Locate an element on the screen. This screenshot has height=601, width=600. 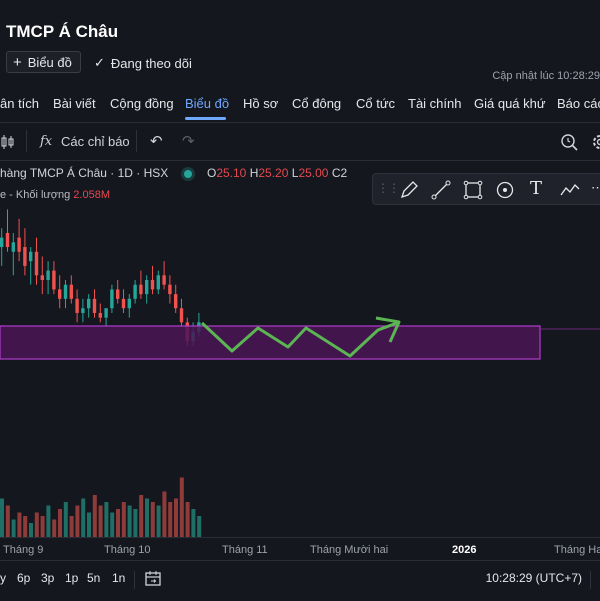
tab-analysis: ân tích is located at coordinates (19, 103).